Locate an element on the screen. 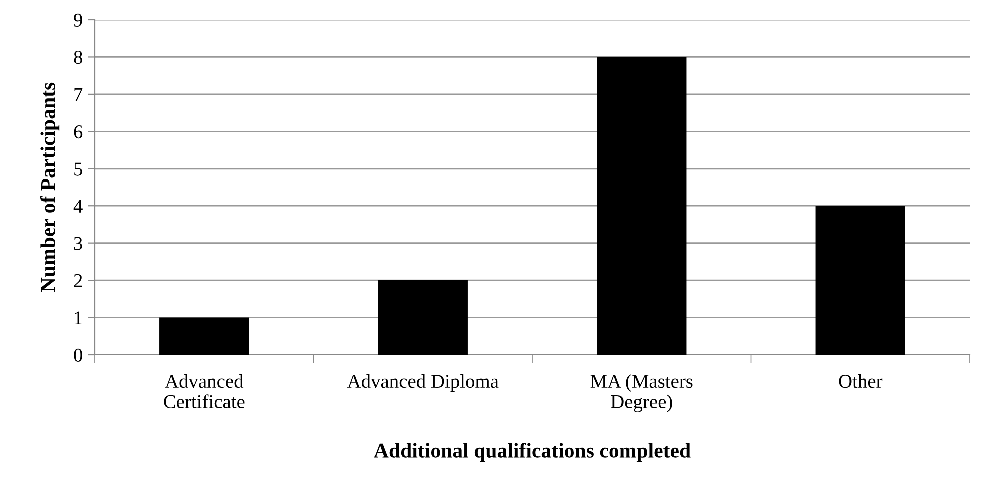 This screenshot has width=985, height=494. y-tick-label: 9 is located at coordinates (78, 20).